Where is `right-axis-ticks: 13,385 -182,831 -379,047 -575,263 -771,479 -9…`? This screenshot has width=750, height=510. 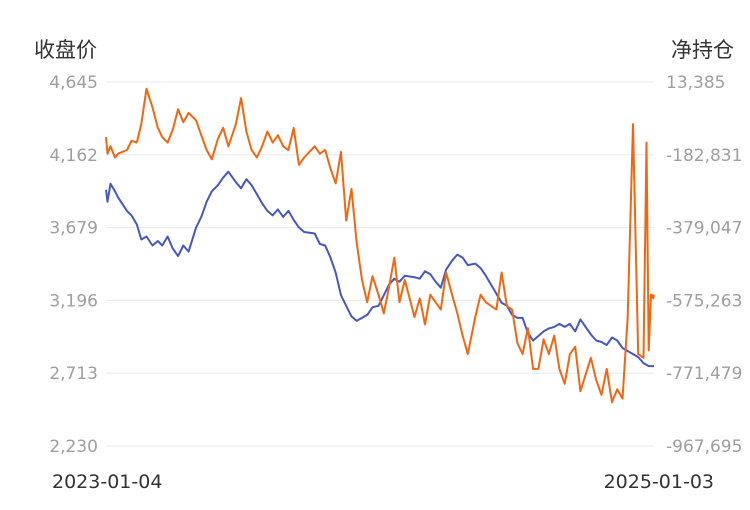 right-axis-ticks: 13,385 -182,831 -379,047 -575,263 -771,479 -9… is located at coordinates (704, 265).